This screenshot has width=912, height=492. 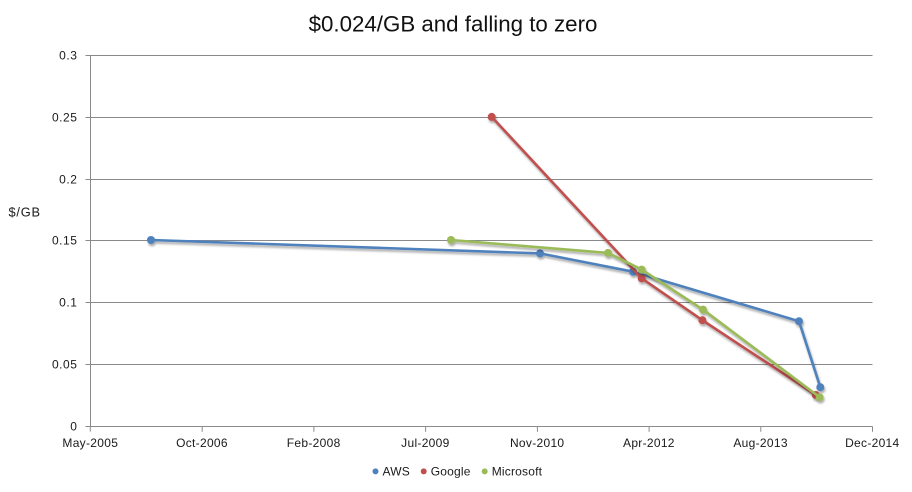 I want to click on svg-text: Aug-2013, so click(x=760, y=443).